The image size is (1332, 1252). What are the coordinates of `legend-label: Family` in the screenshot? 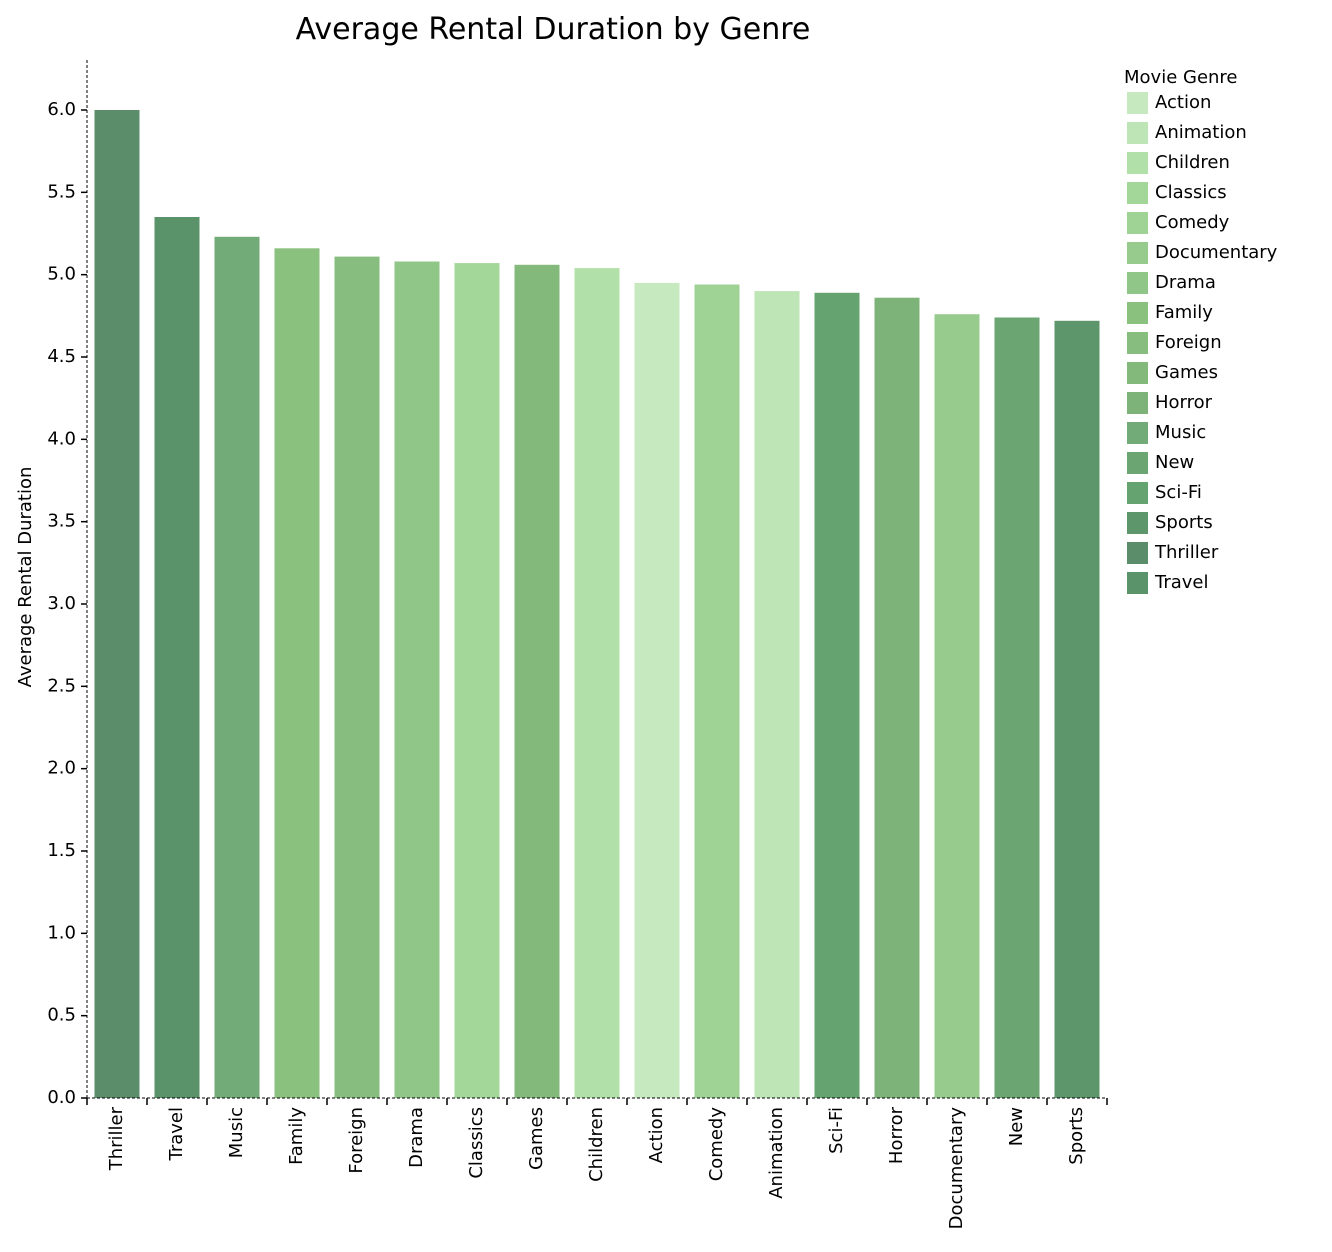 It's located at (1184, 312).